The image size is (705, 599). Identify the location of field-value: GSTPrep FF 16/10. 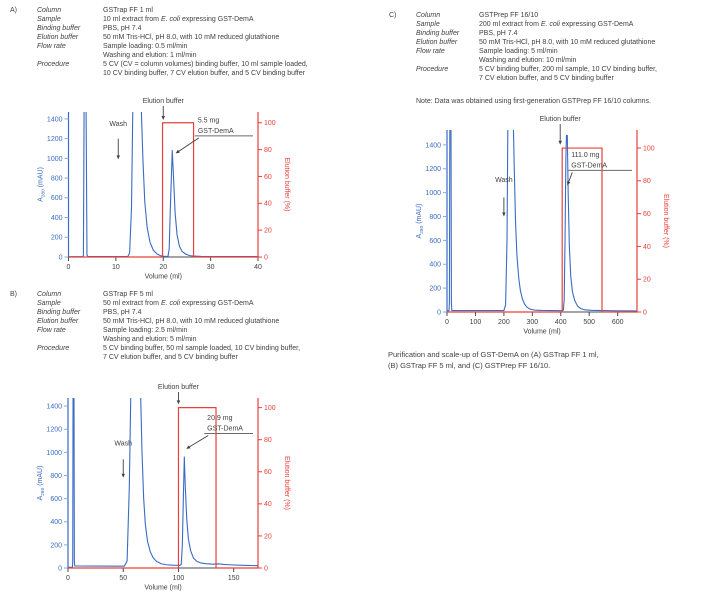
(509, 15).